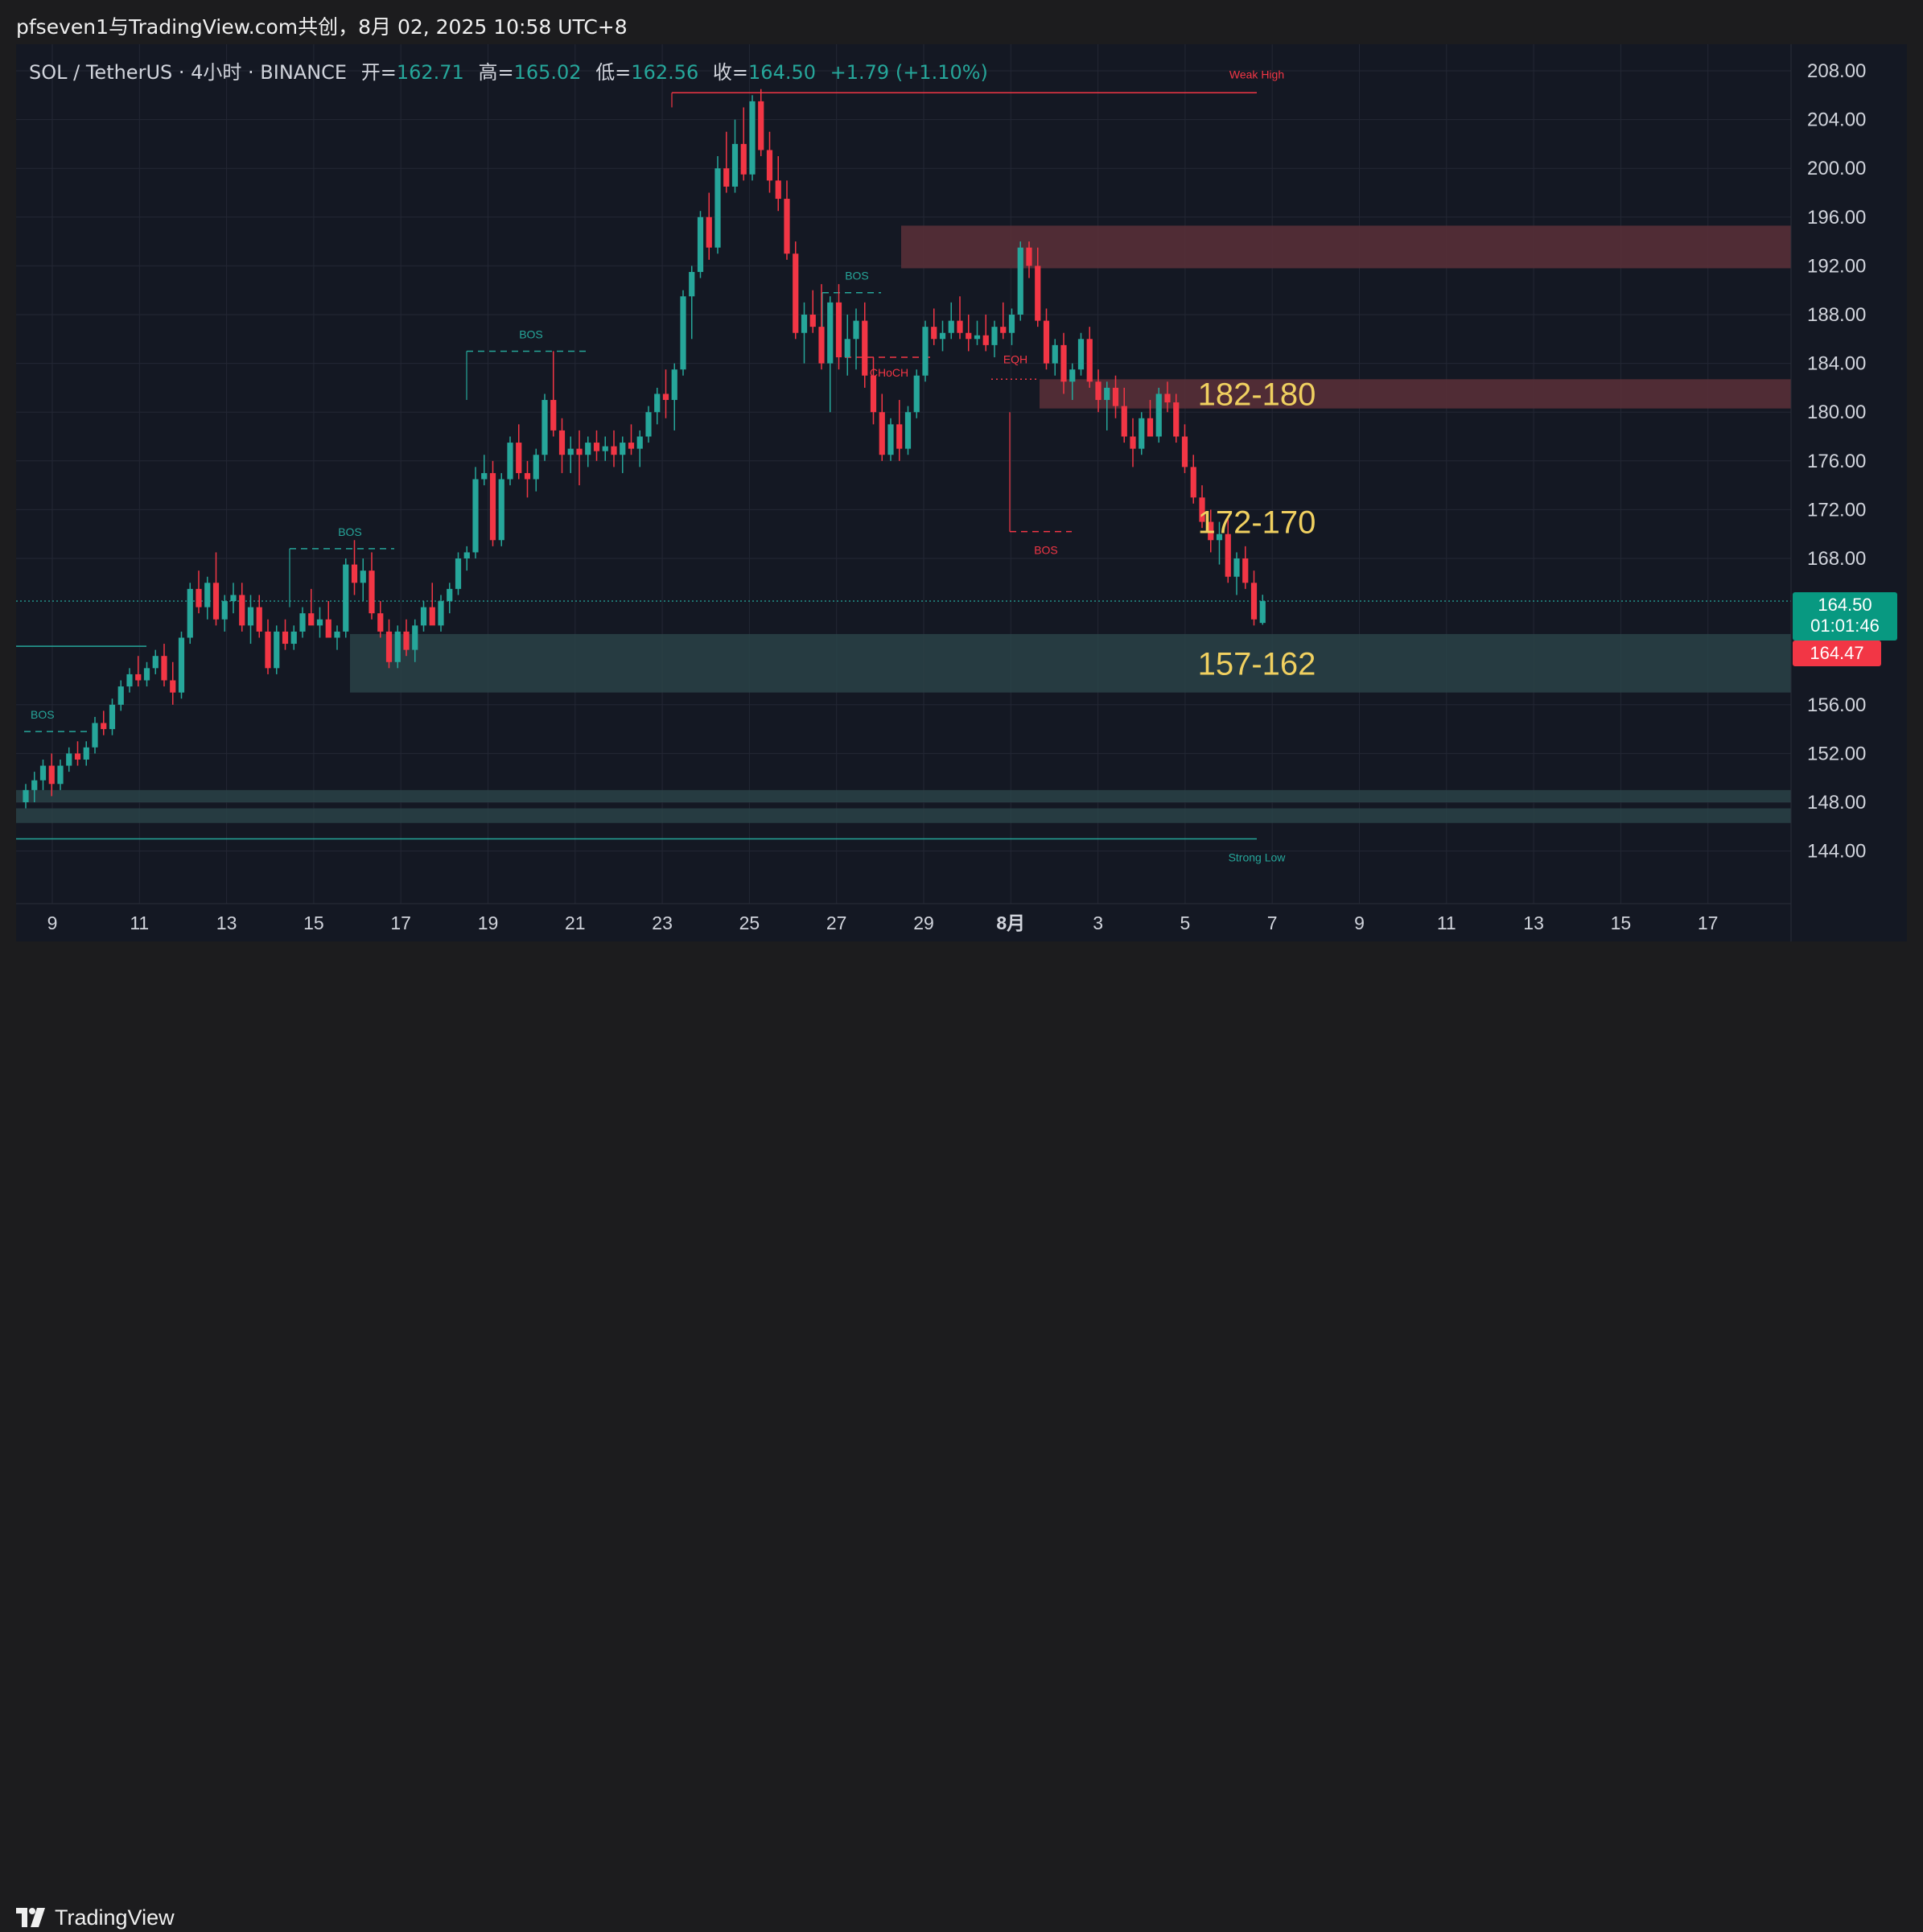 Image resolution: width=1923 pixels, height=1932 pixels. I want to click on tradingview-logo: TradingView, so click(95, 1917).